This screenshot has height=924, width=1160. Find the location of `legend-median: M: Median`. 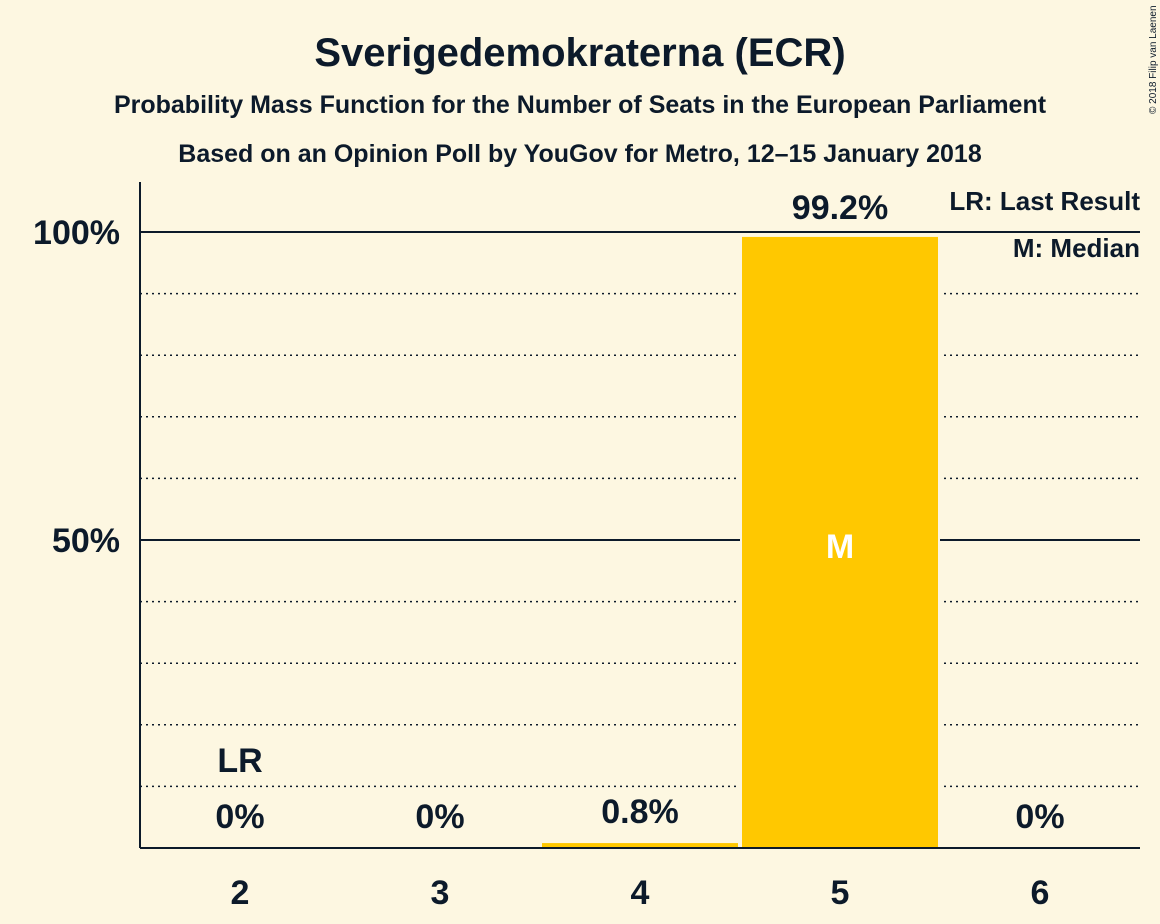

legend-median: M: Median is located at coordinates (1076, 248).